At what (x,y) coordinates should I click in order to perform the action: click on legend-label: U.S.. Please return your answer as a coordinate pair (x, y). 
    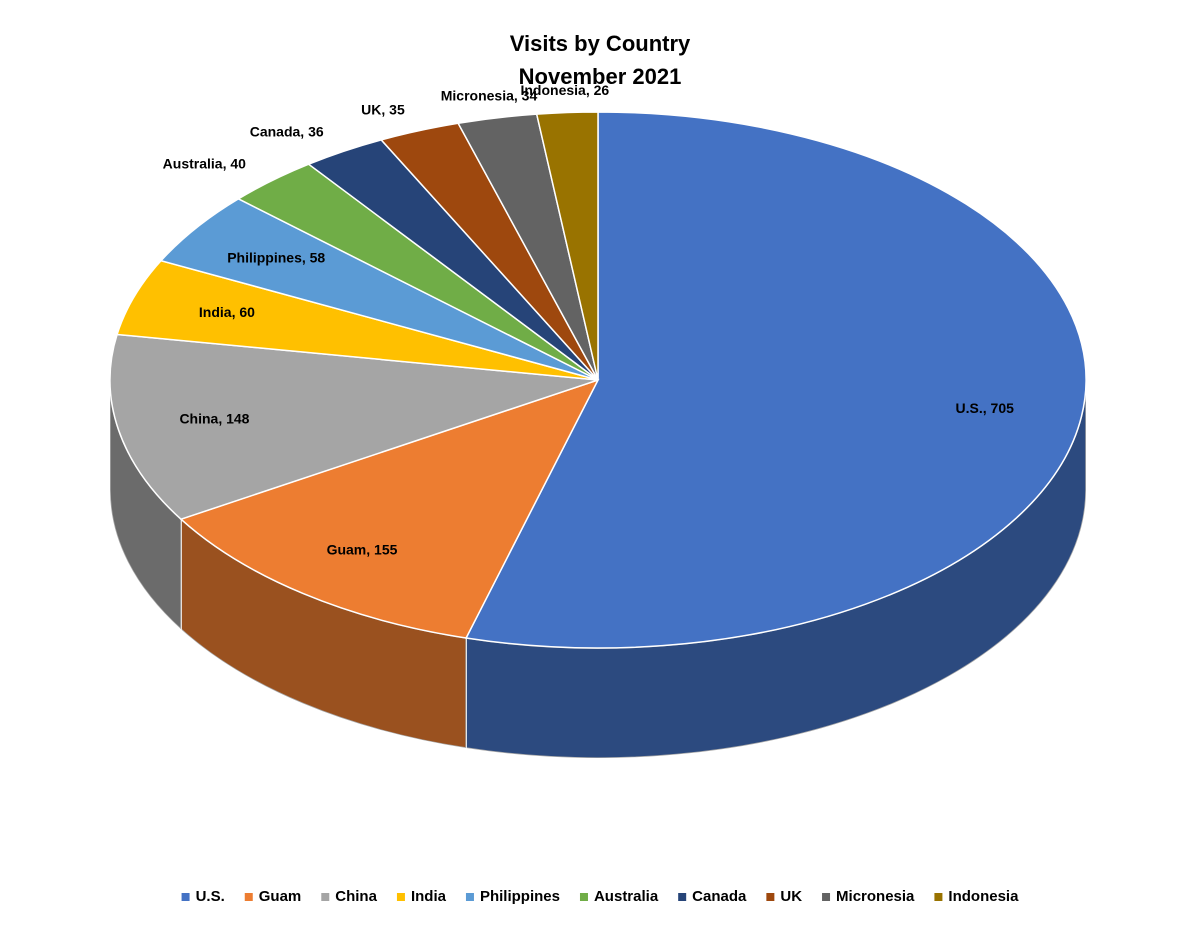
    Looking at the image, I should click on (210, 896).